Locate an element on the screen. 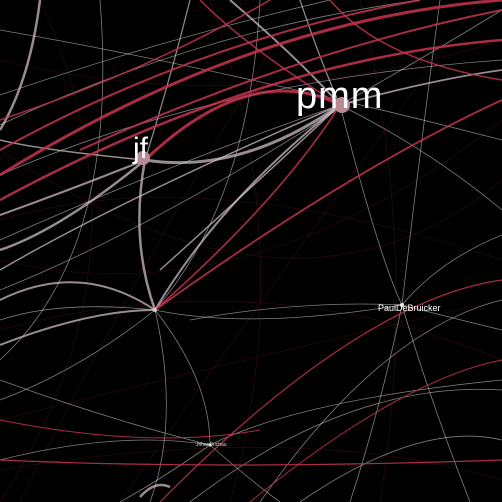 This screenshot has height=502, width=502. node-johan-brichau is located at coordinates (210, 445).